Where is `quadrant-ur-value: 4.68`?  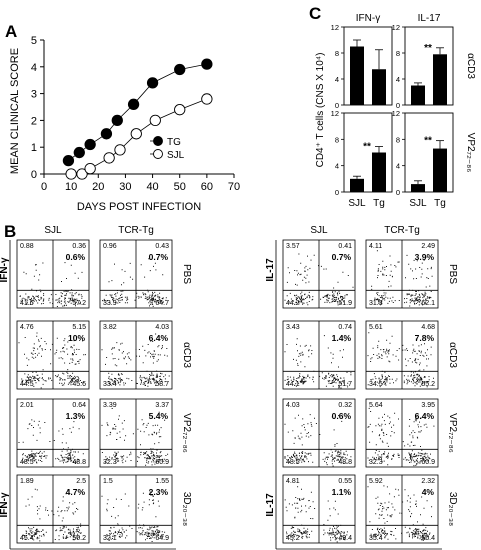 quadrant-ur-value: 4.68 is located at coordinates (428, 327).